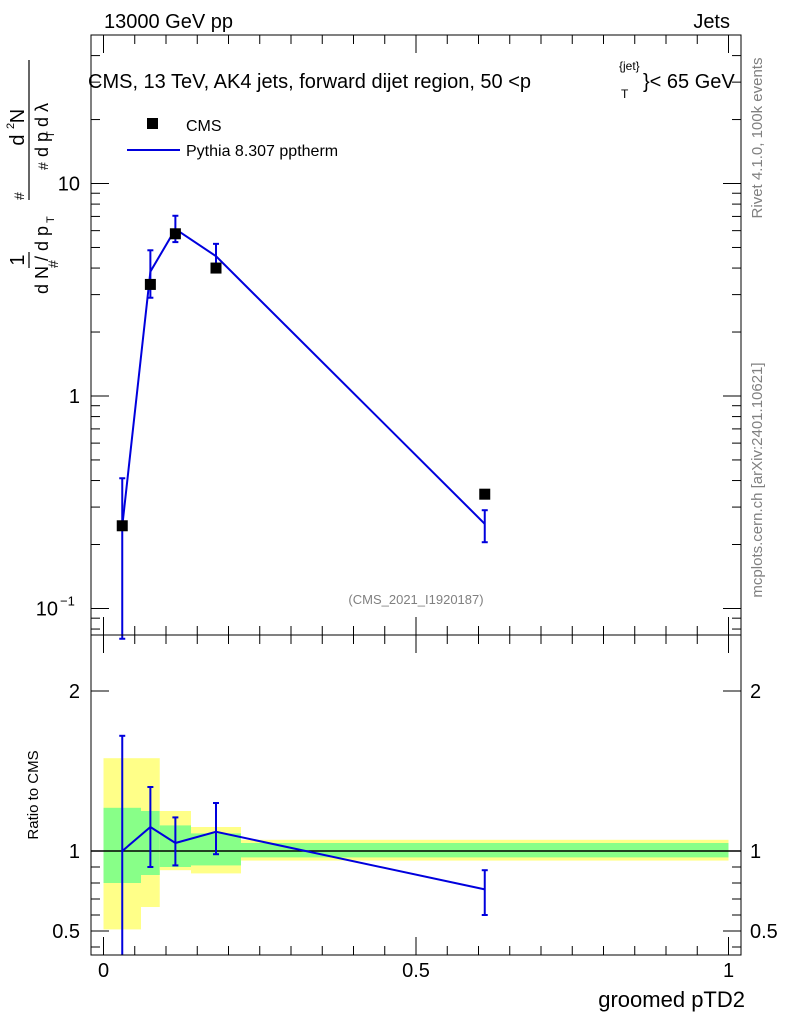 Image resolution: width=786 pixels, height=1024 pixels. I want to click on main-y-tick-label: 1, so click(74, 397).